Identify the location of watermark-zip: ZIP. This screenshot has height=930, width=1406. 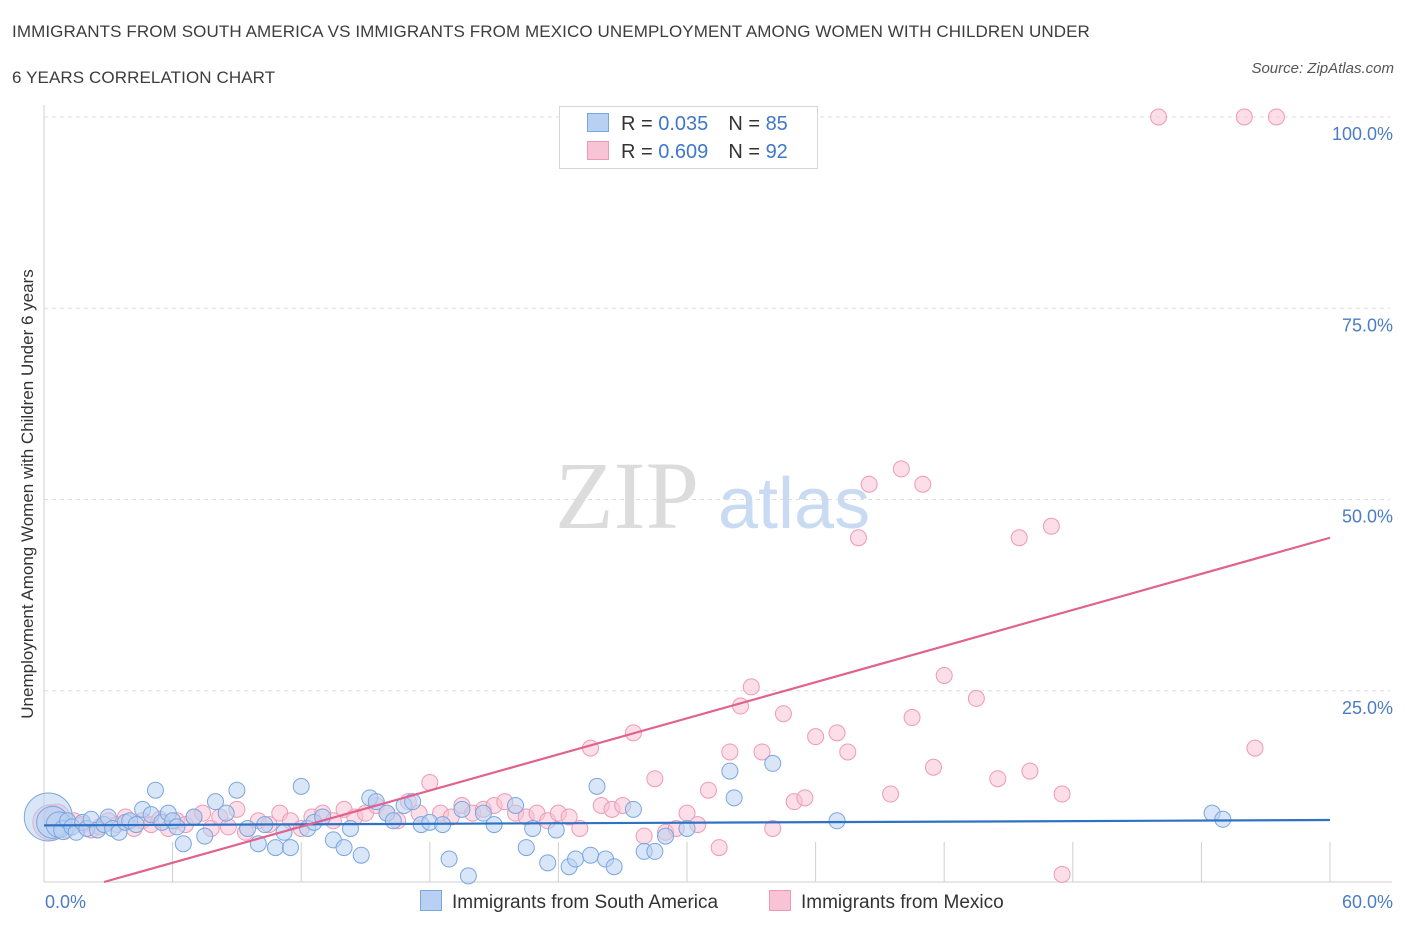
(627, 495).